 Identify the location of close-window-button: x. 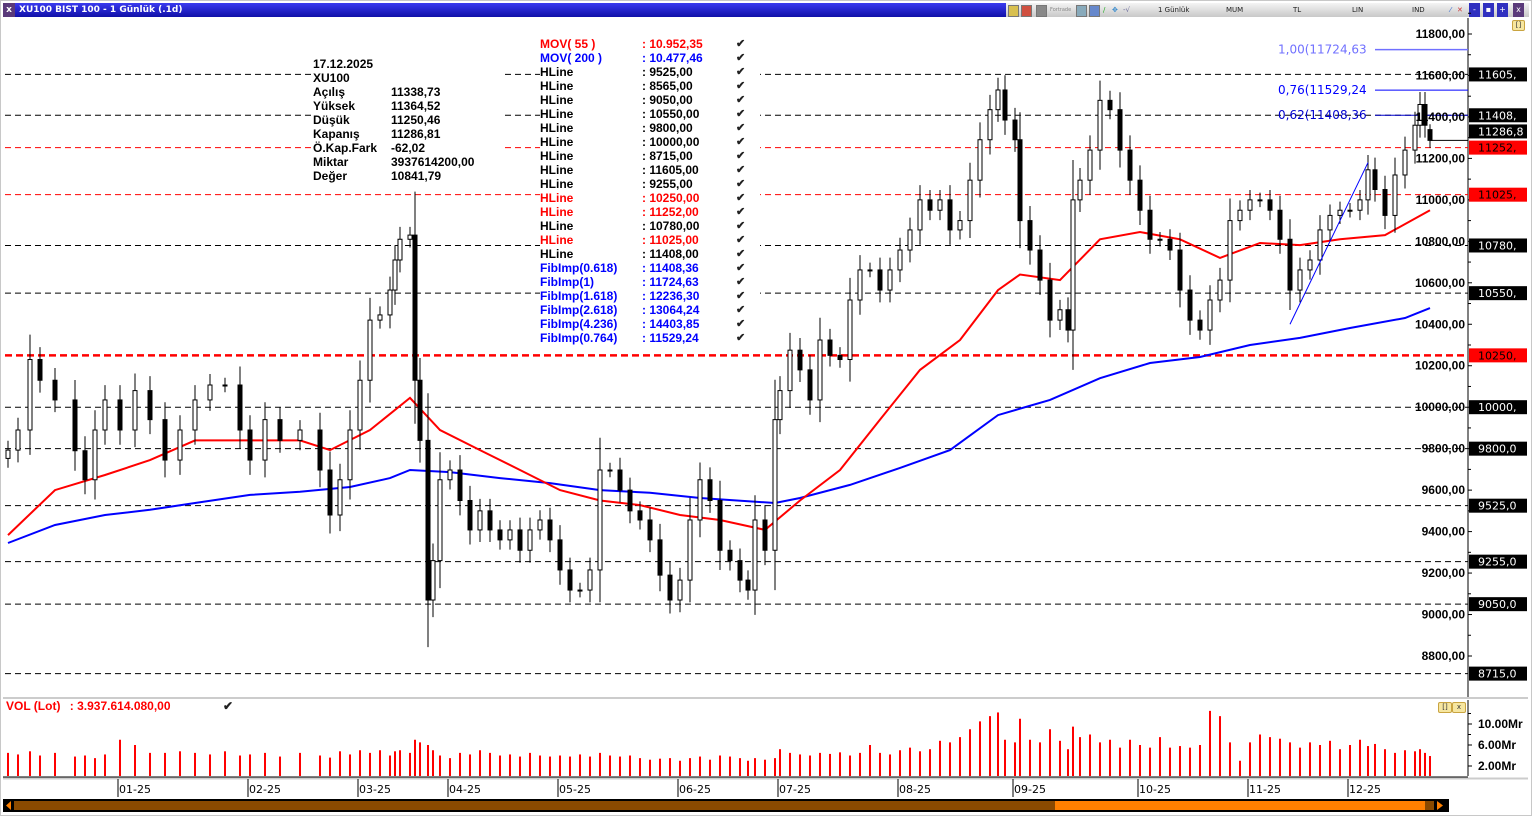
(9, 10).